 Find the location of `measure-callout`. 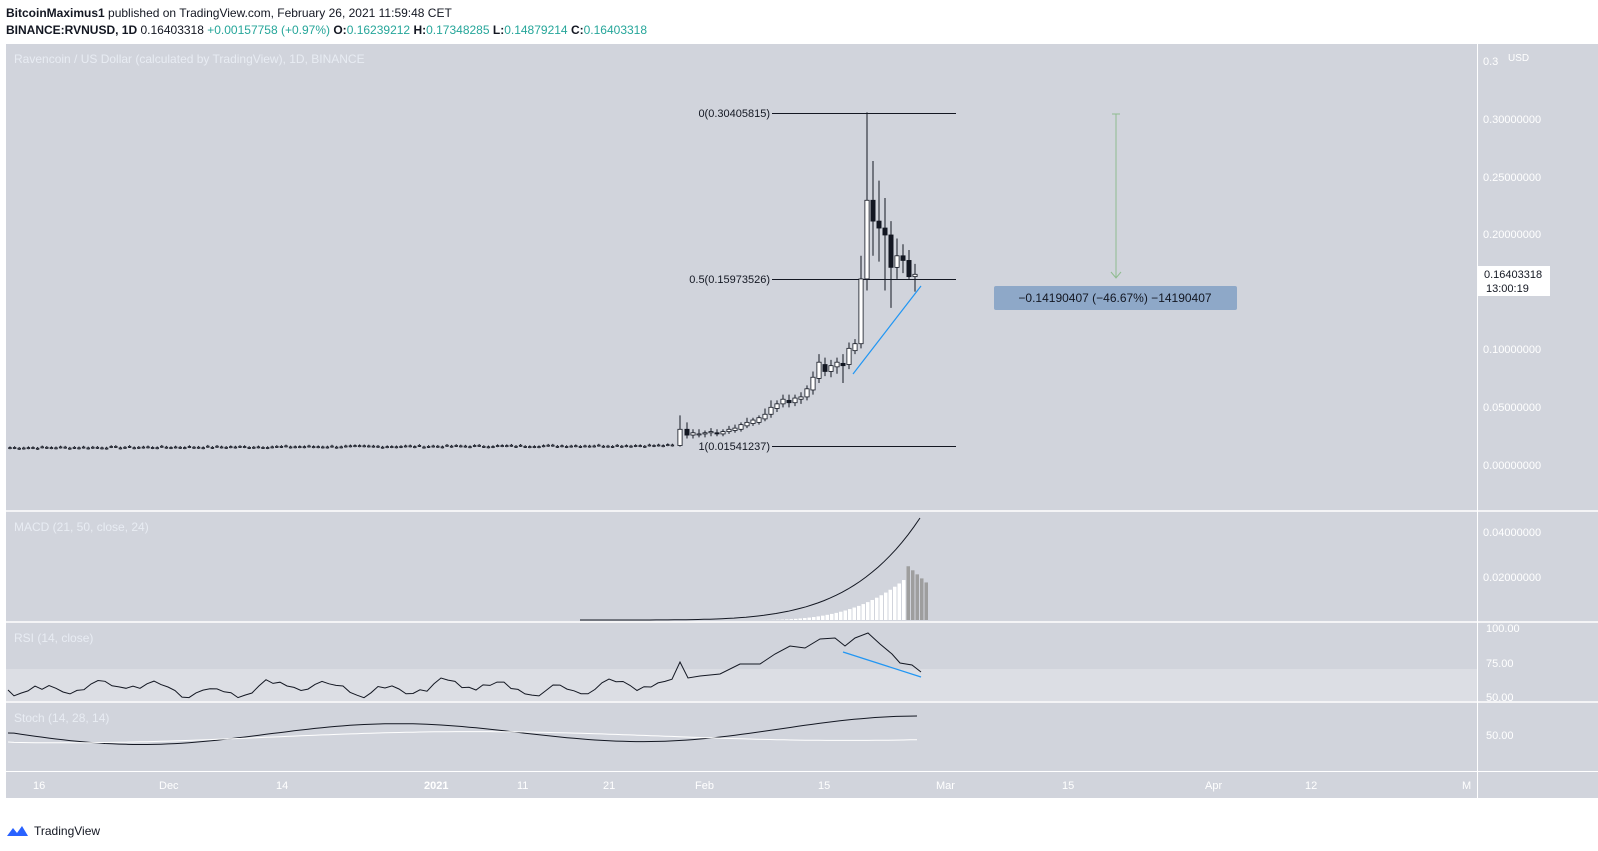

measure-callout is located at coordinates (1115, 298).